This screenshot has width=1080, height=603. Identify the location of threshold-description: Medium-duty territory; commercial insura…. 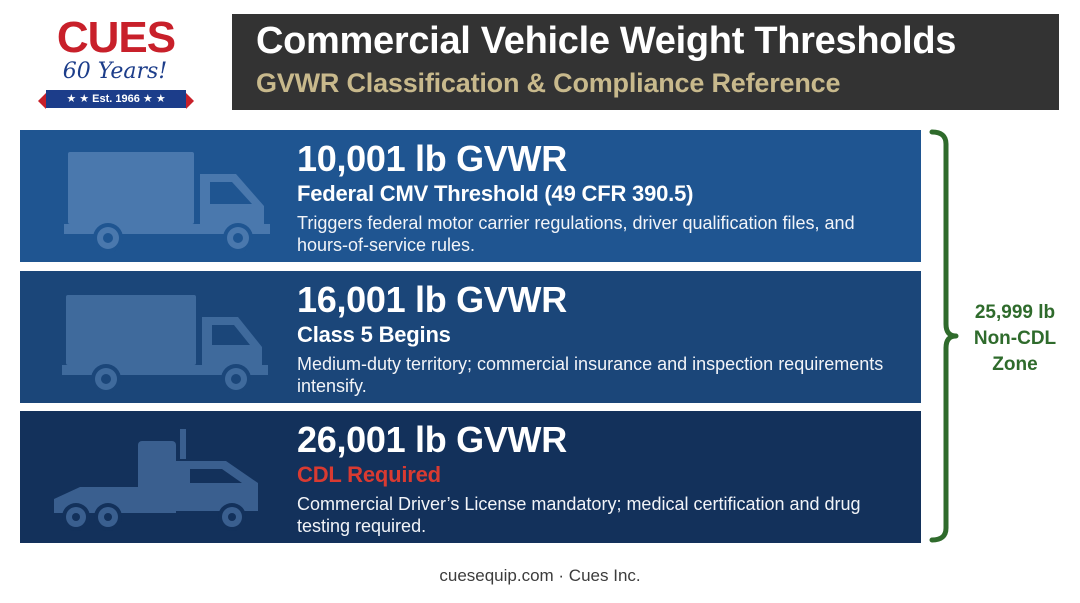
(590, 375).